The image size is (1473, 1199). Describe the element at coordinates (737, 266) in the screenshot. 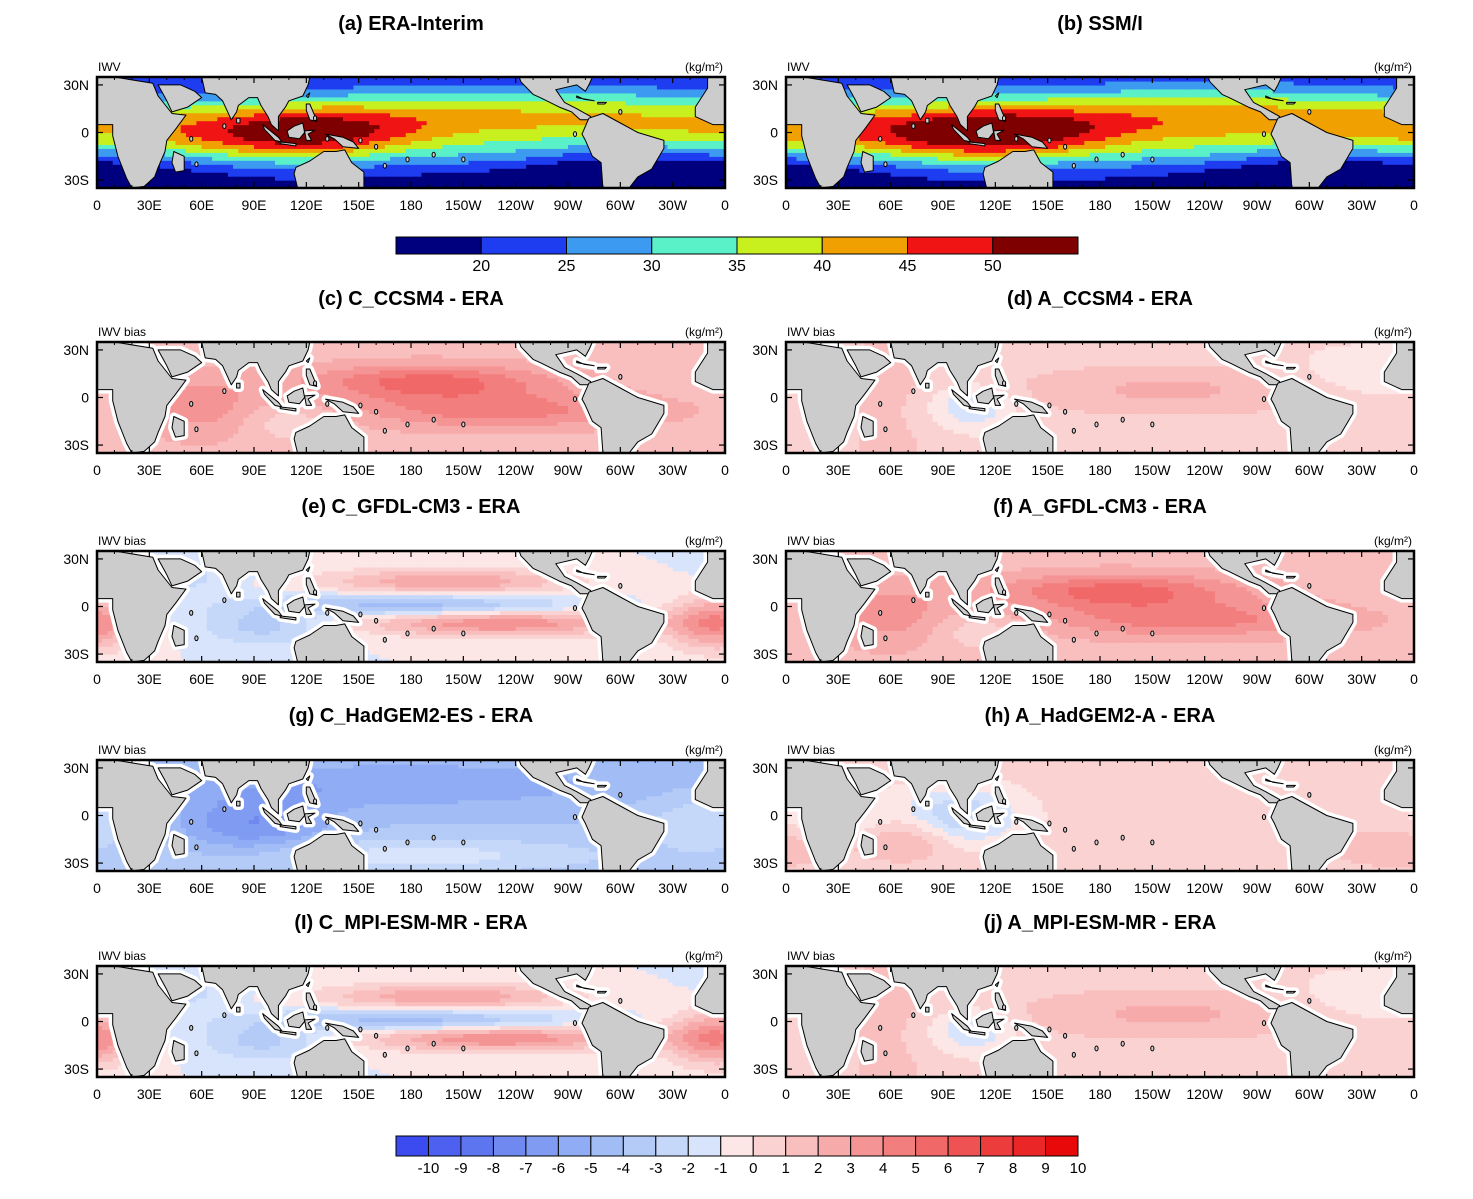

I see `colorbar-label: 35` at that location.